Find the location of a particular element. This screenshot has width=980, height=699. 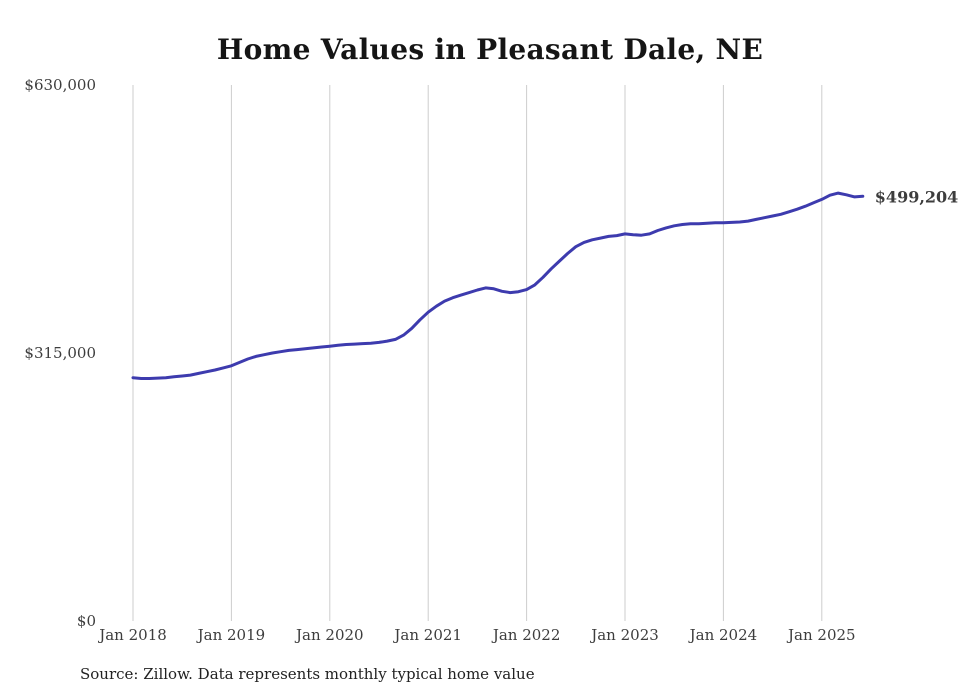

x-tick-label: Jan 2023 is located at coordinates (624, 635).